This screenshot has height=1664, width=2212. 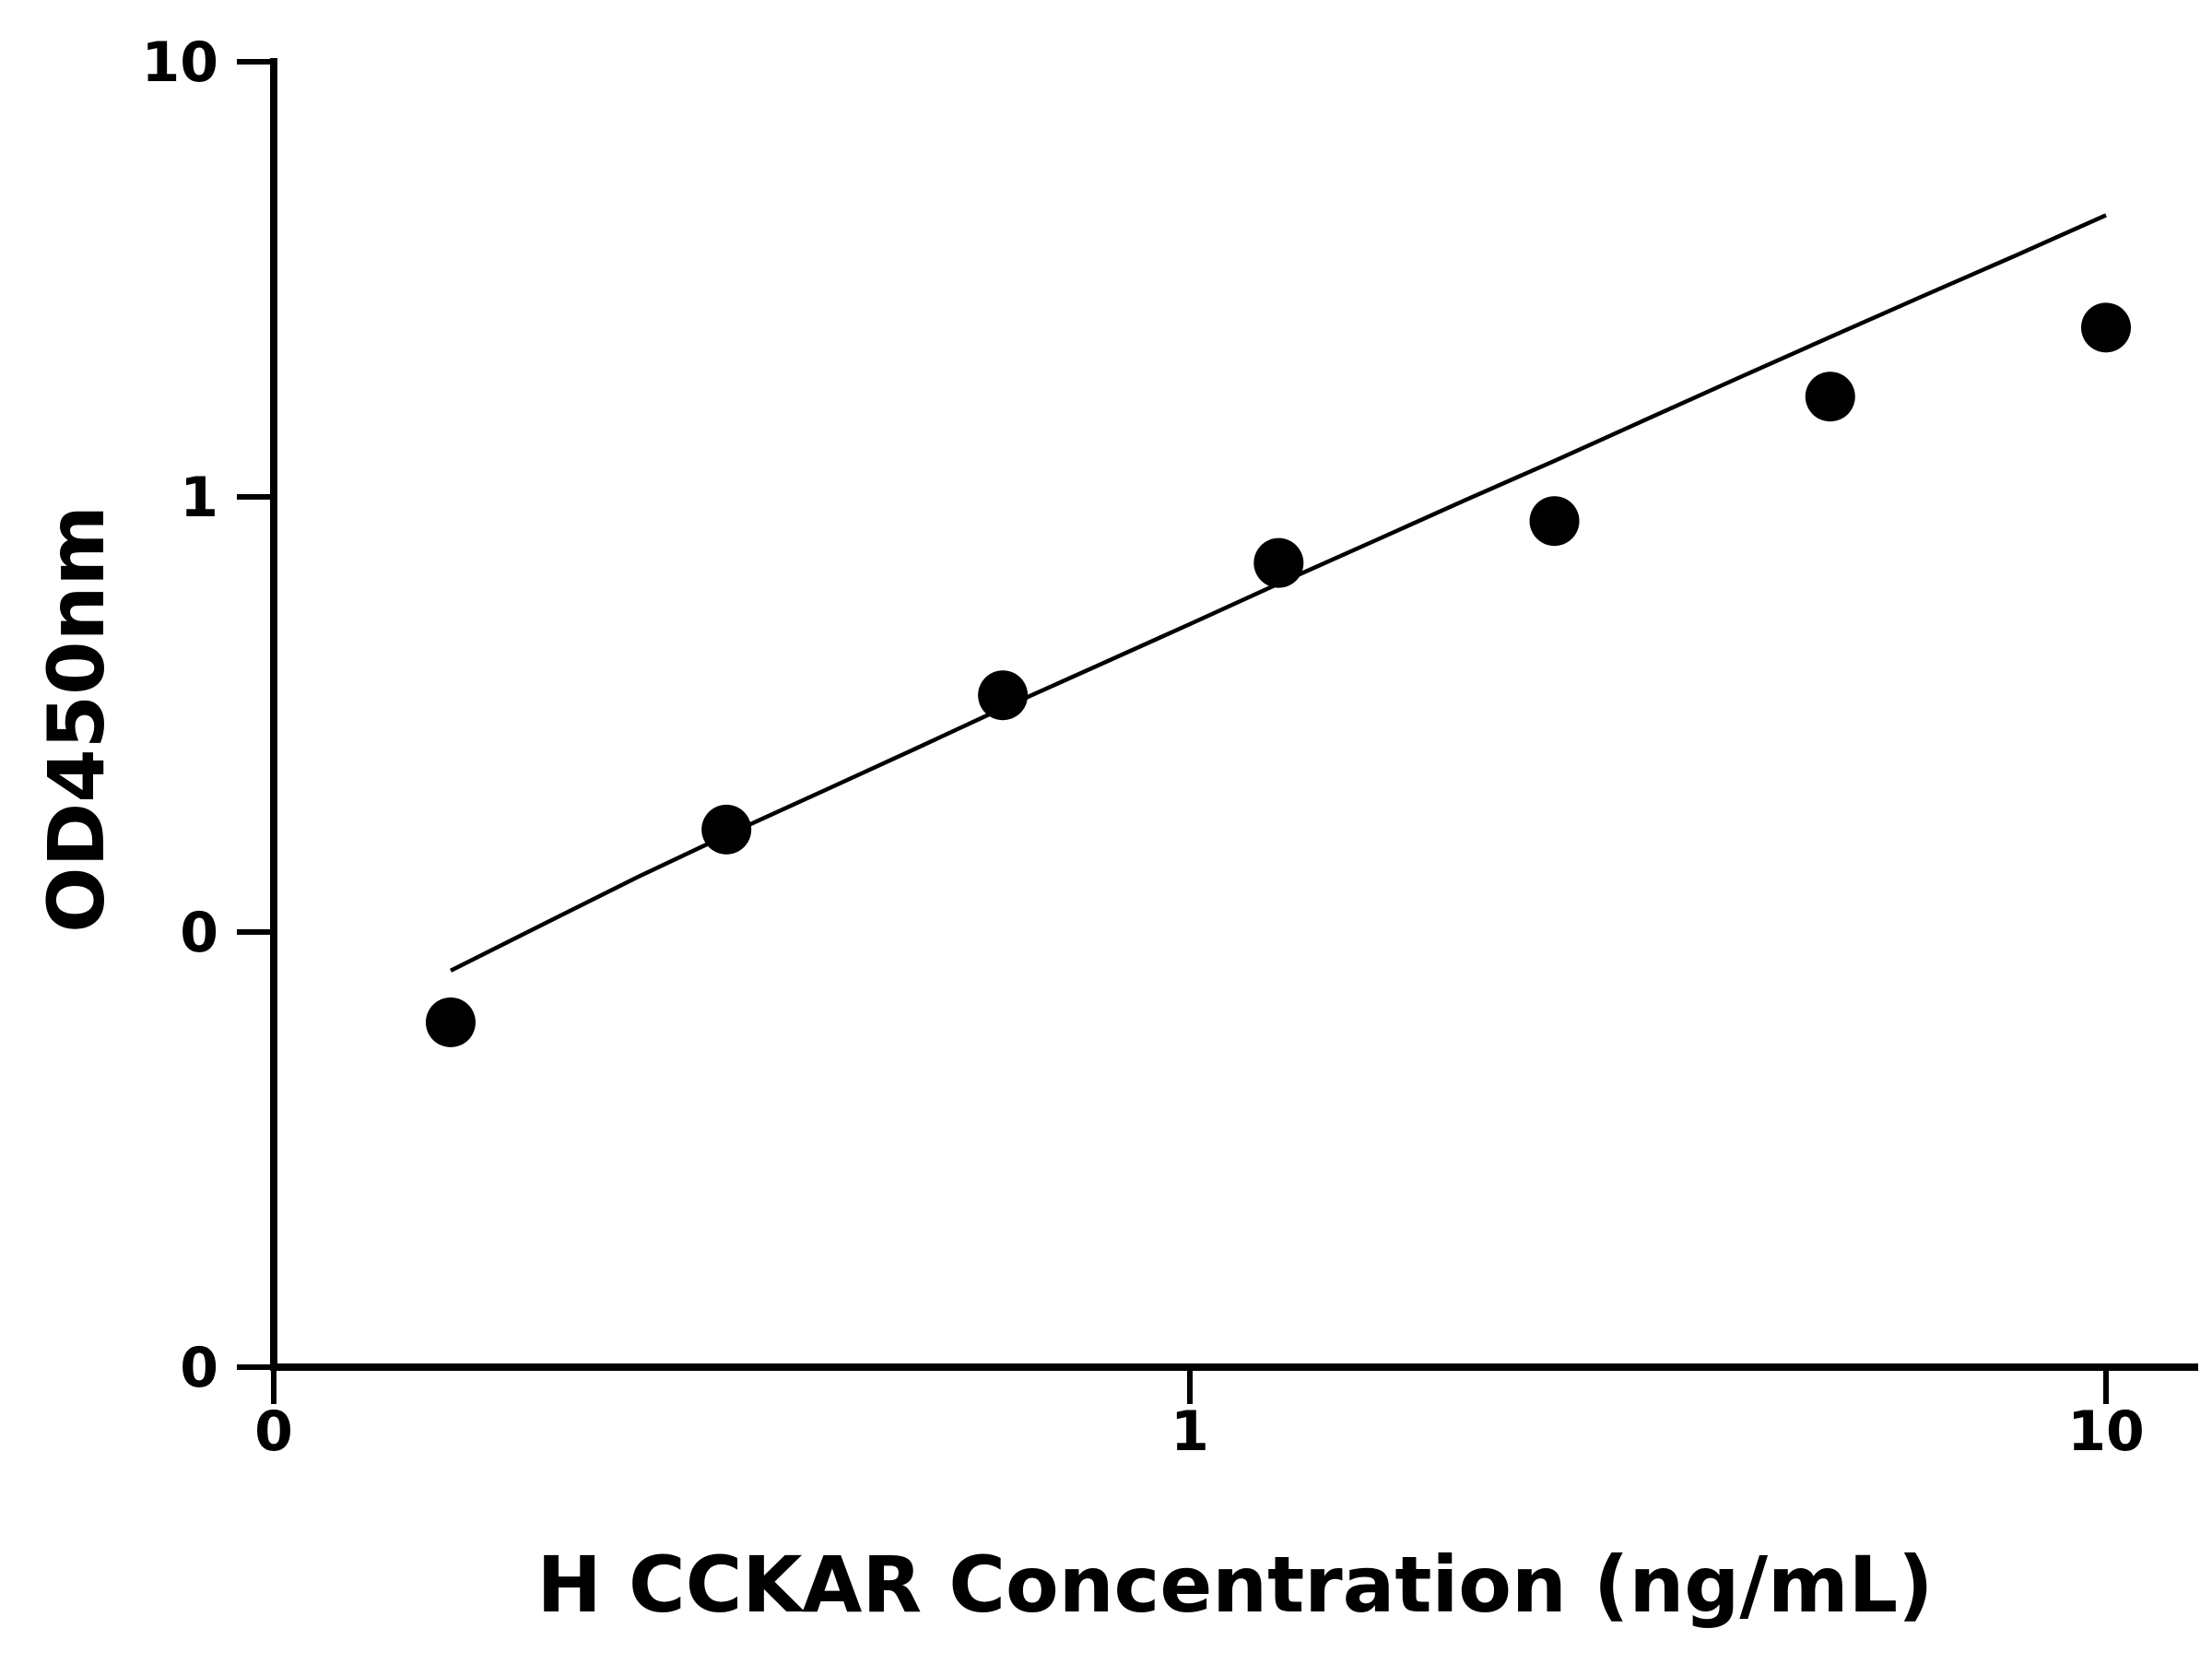 I want to click on x-tick-label: 10, so click(x=2106, y=1431).